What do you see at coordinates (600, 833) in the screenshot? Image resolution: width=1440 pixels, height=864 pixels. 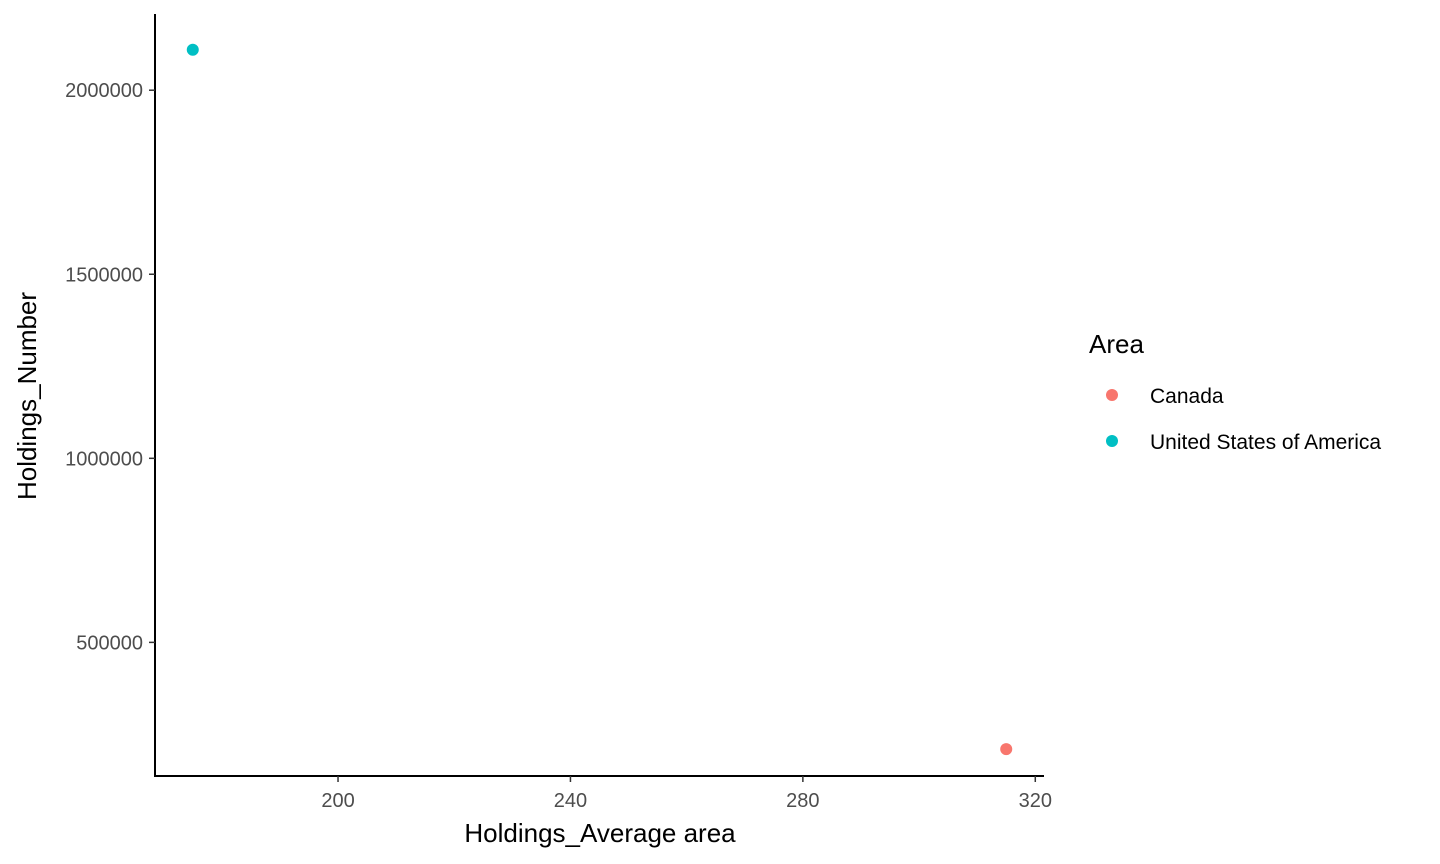 I see `x-axis-title: Holdings_Average area` at bounding box center [600, 833].